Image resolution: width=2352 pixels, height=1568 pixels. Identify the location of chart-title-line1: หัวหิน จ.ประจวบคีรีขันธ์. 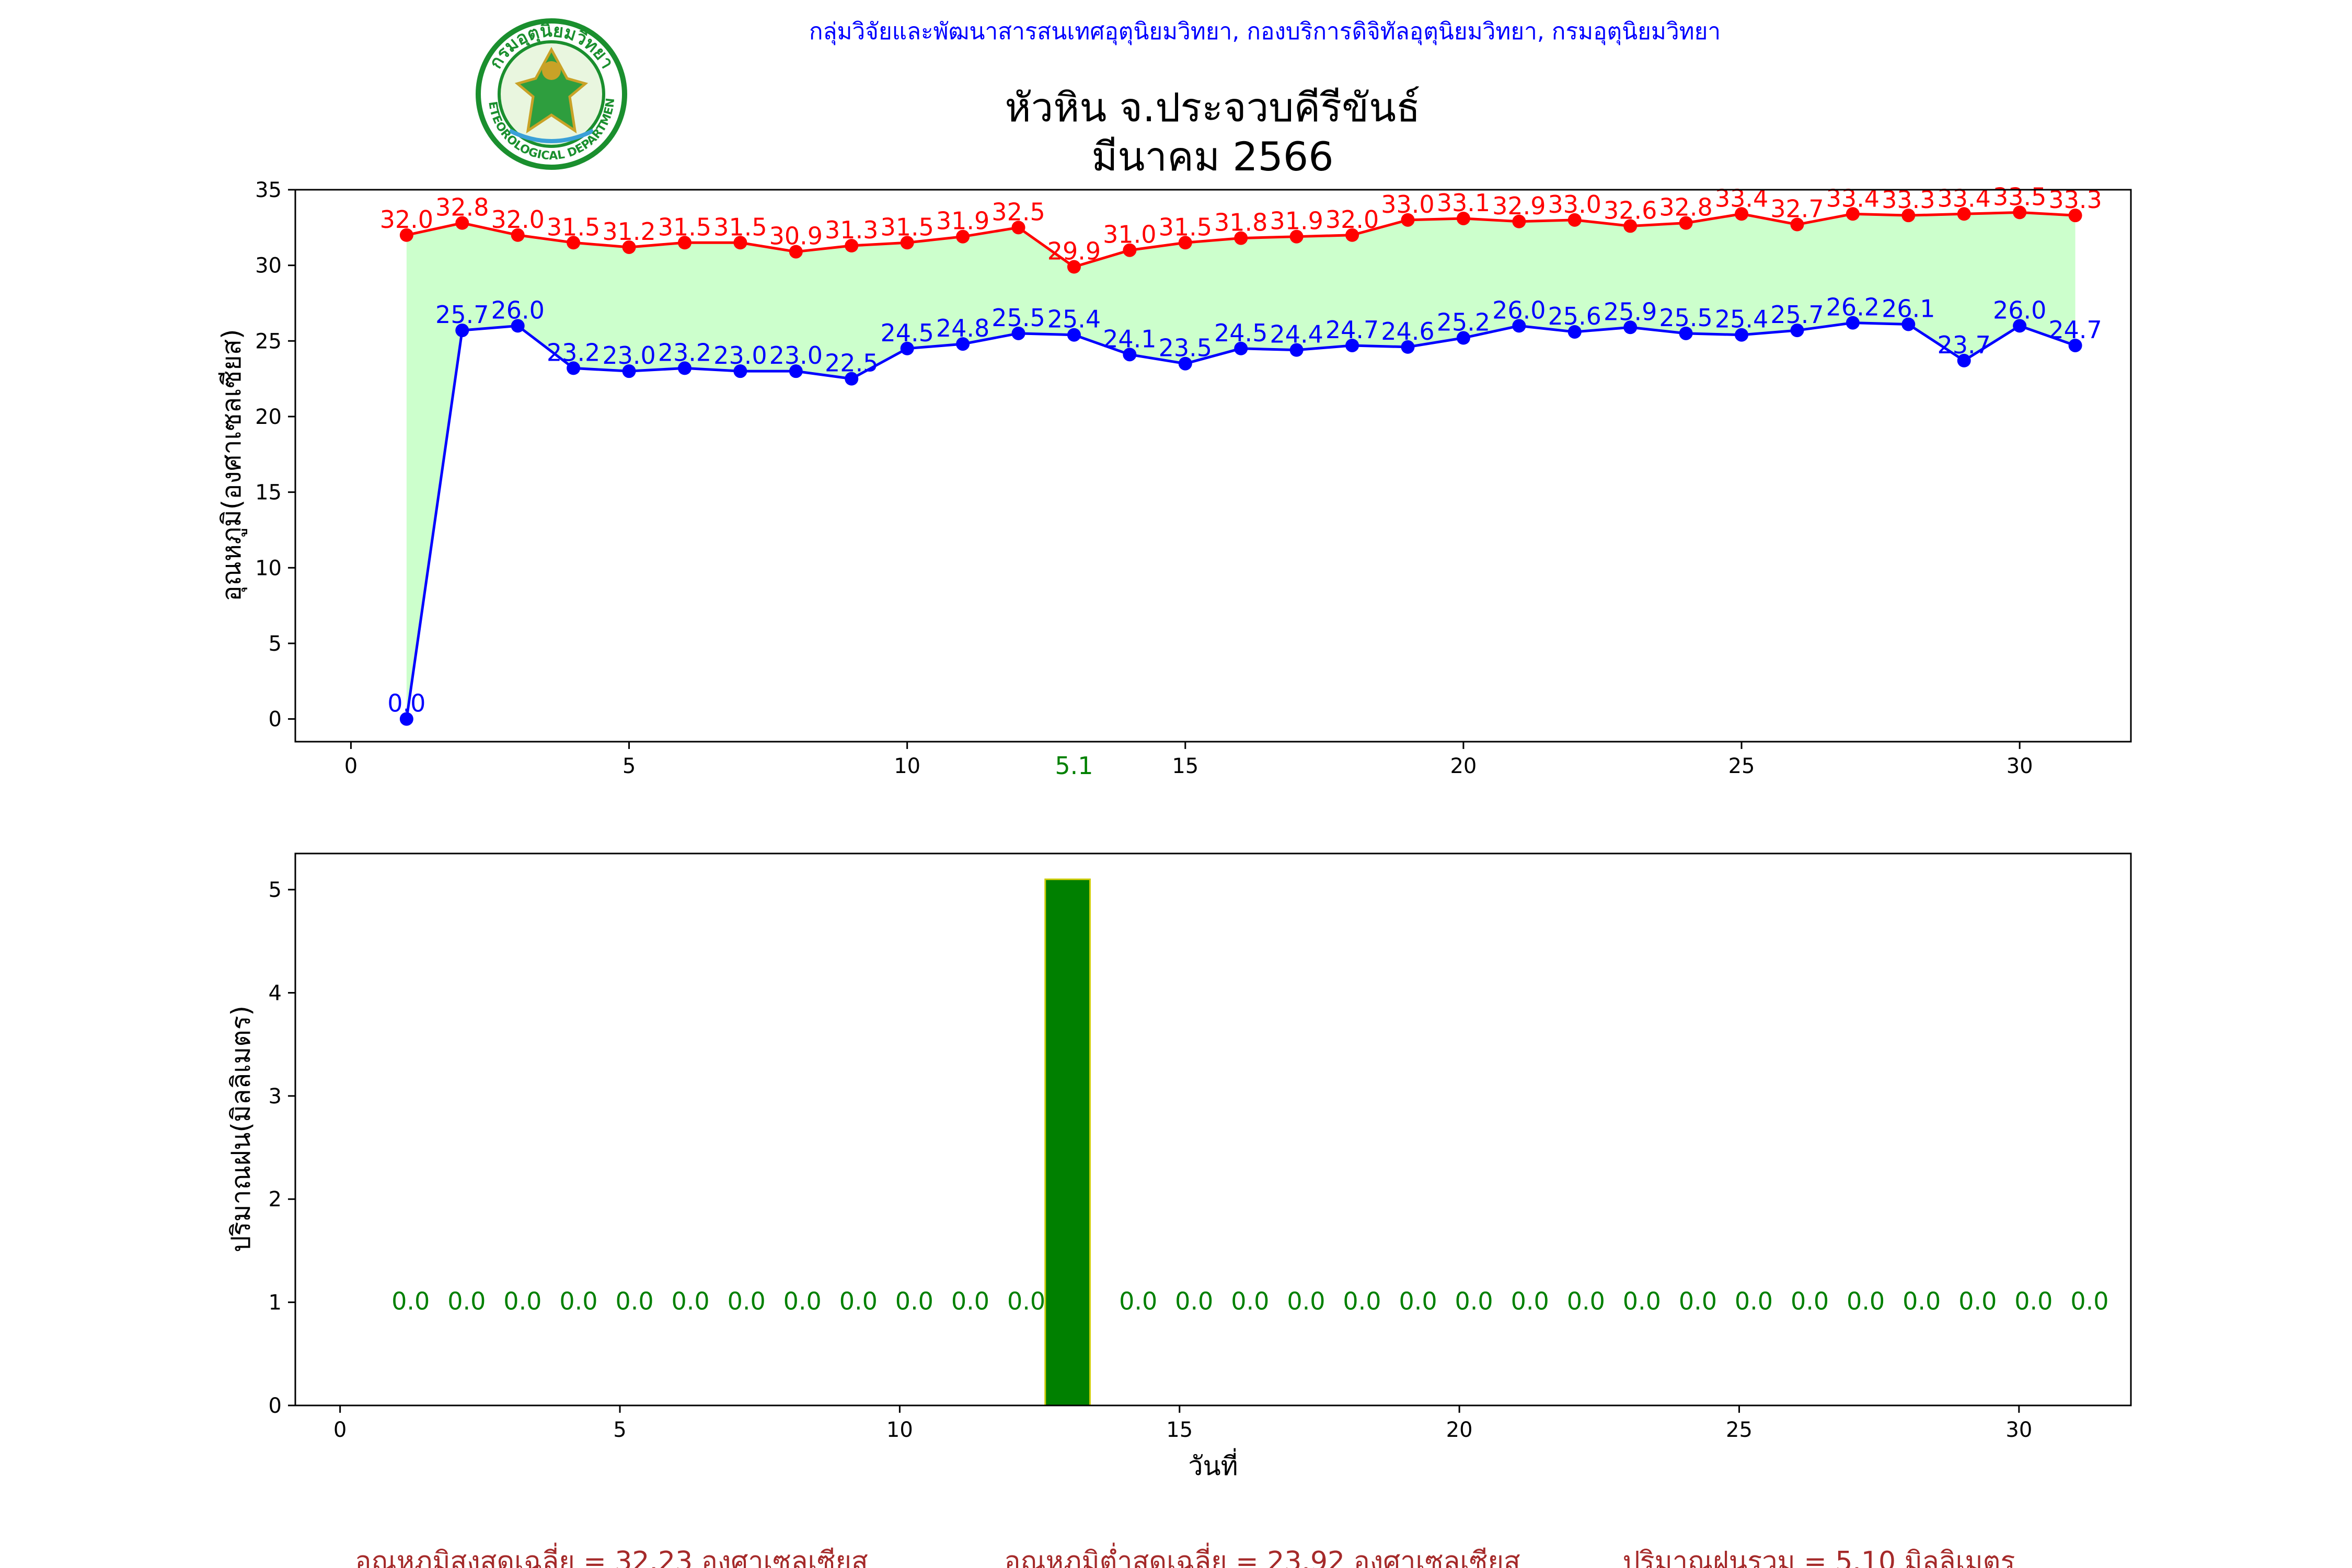
(1213, 107).